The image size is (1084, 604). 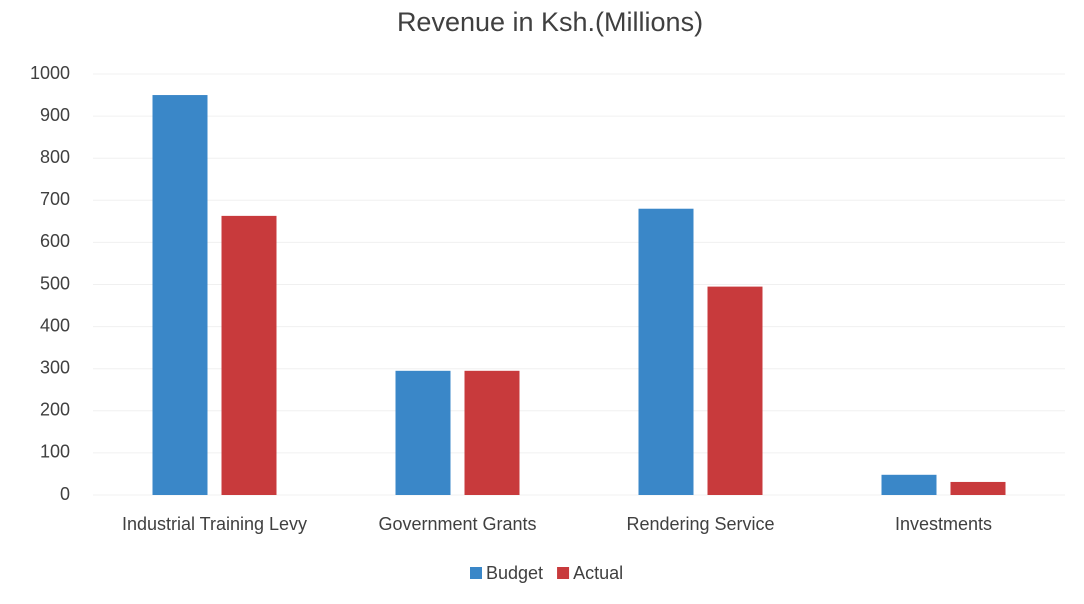 I want to click on y-tick-label: 200, so click(x=55, y=410).